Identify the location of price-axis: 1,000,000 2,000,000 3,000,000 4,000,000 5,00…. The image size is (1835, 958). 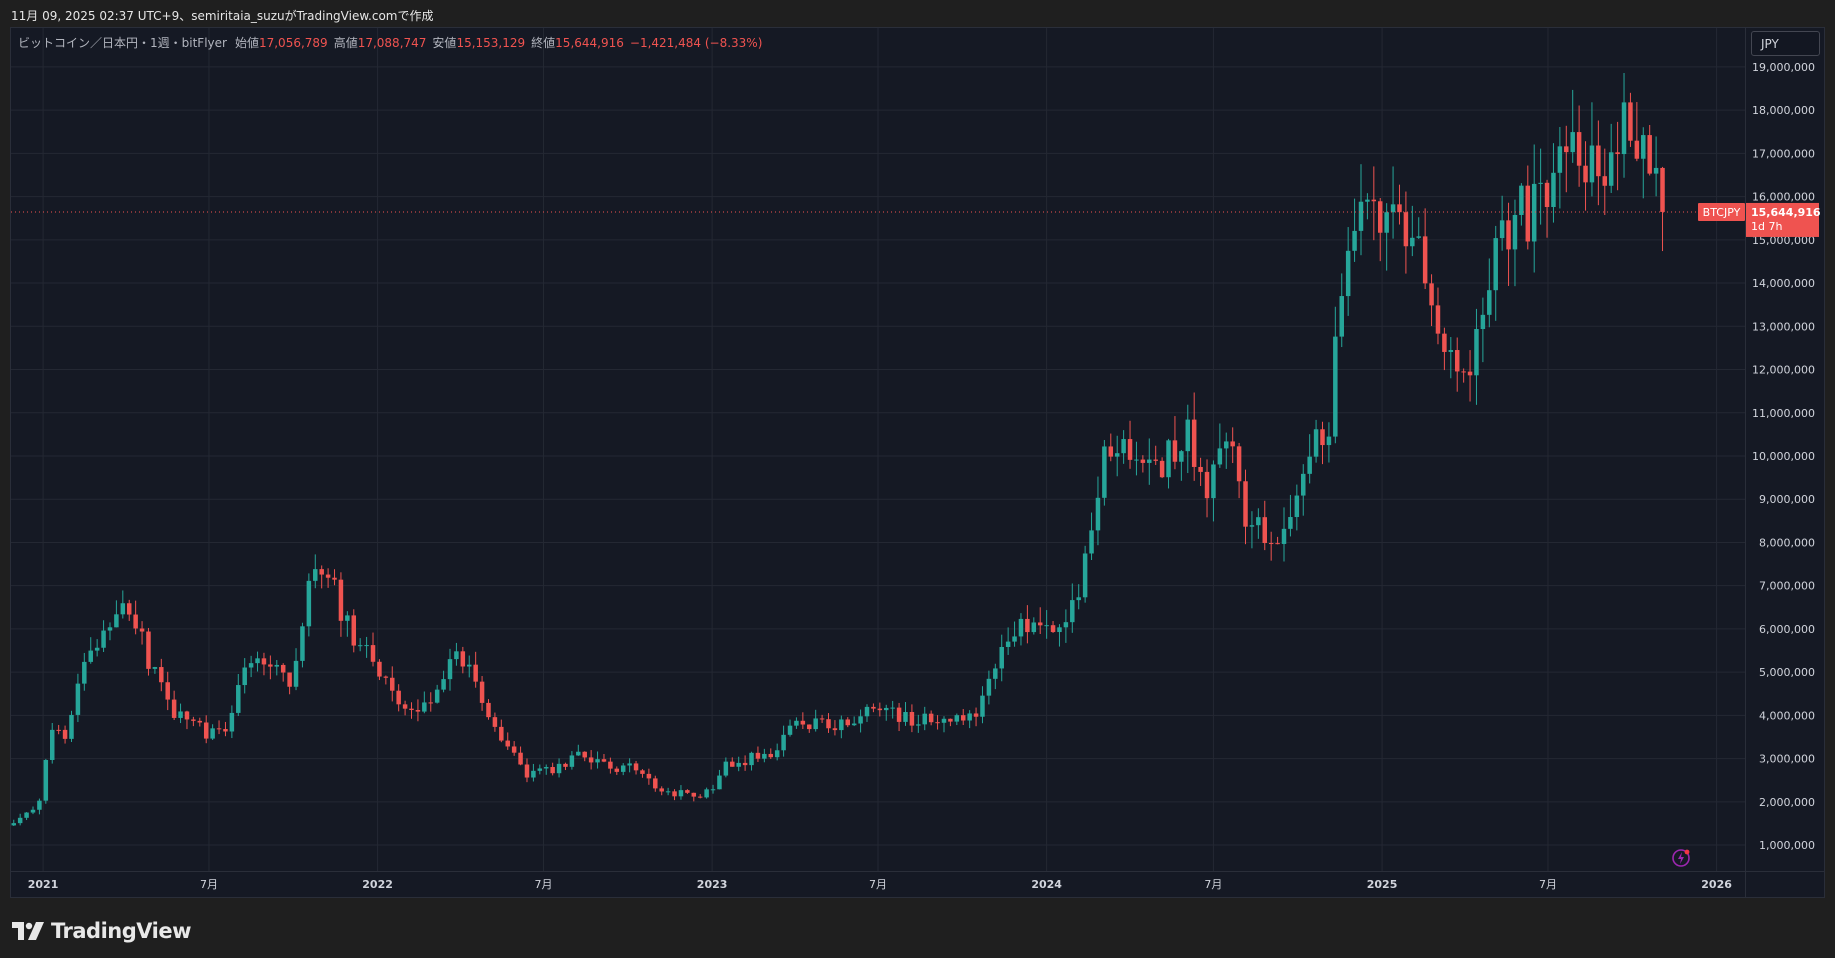
(1783, 456).